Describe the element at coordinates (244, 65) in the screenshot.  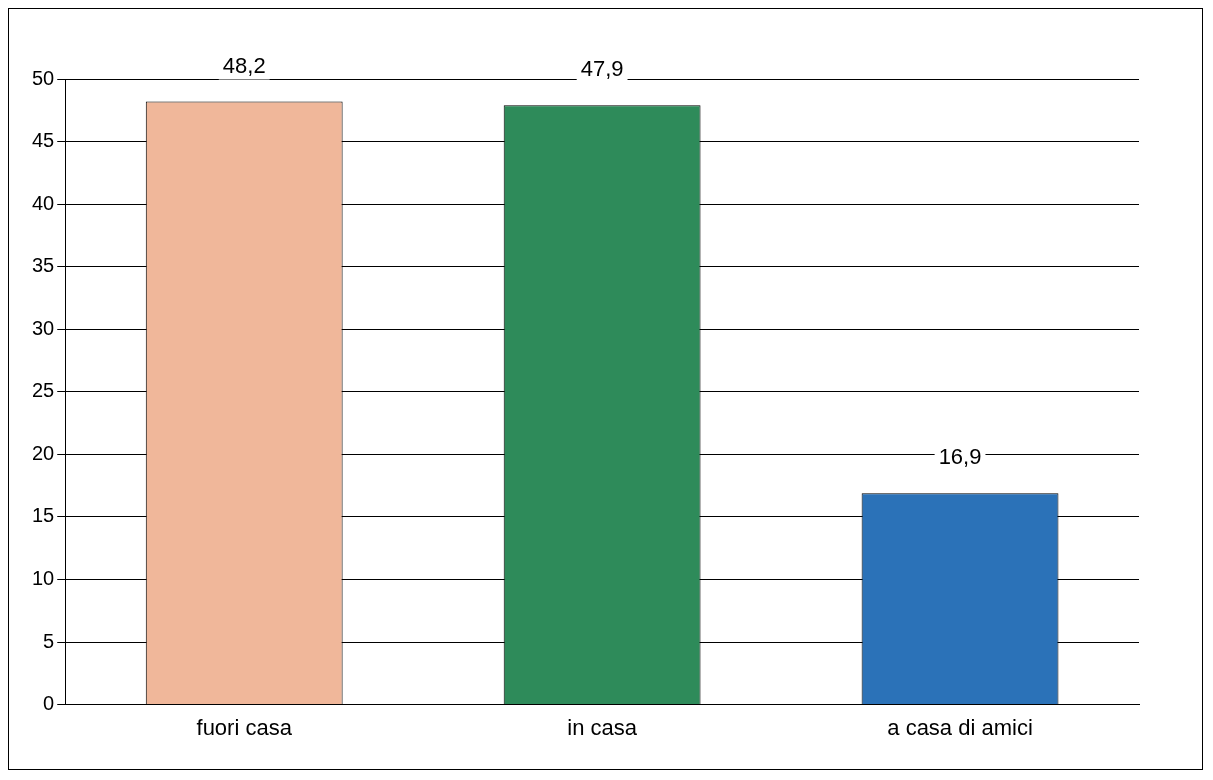
I see `data-label: 48,2` at that location.